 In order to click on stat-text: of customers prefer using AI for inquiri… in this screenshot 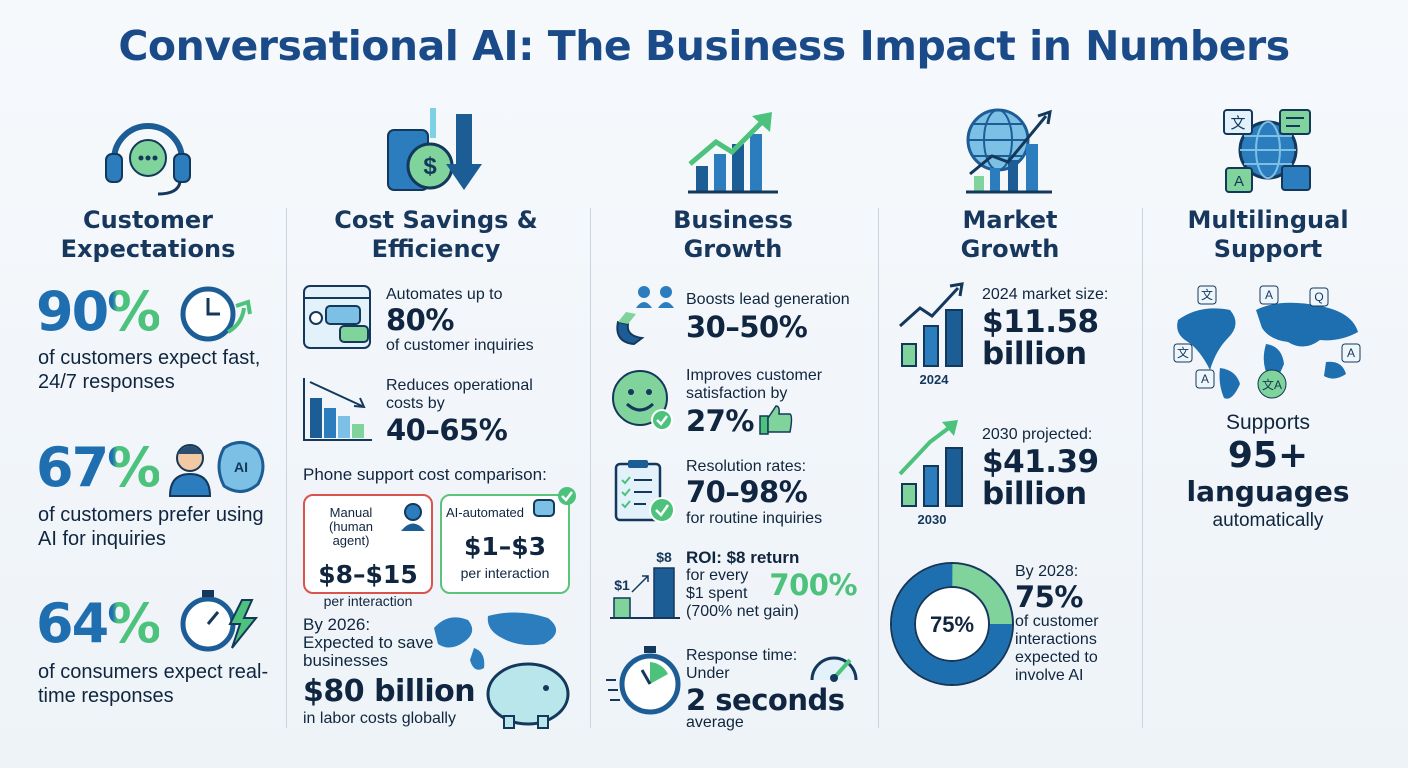, I will do `click(151, 527)`.